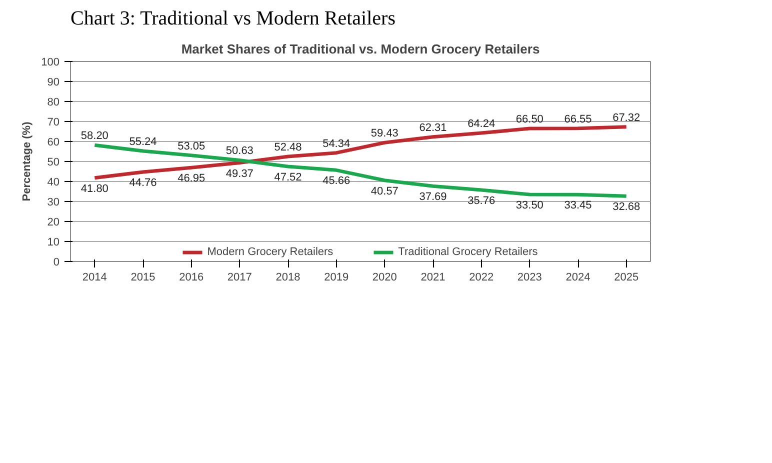 Image resolution: width=772 pixels, height=463 pixels. Describe the element at coordinates (56, 262) in the screenshot. I see `y-tick-label: 0` at that location.